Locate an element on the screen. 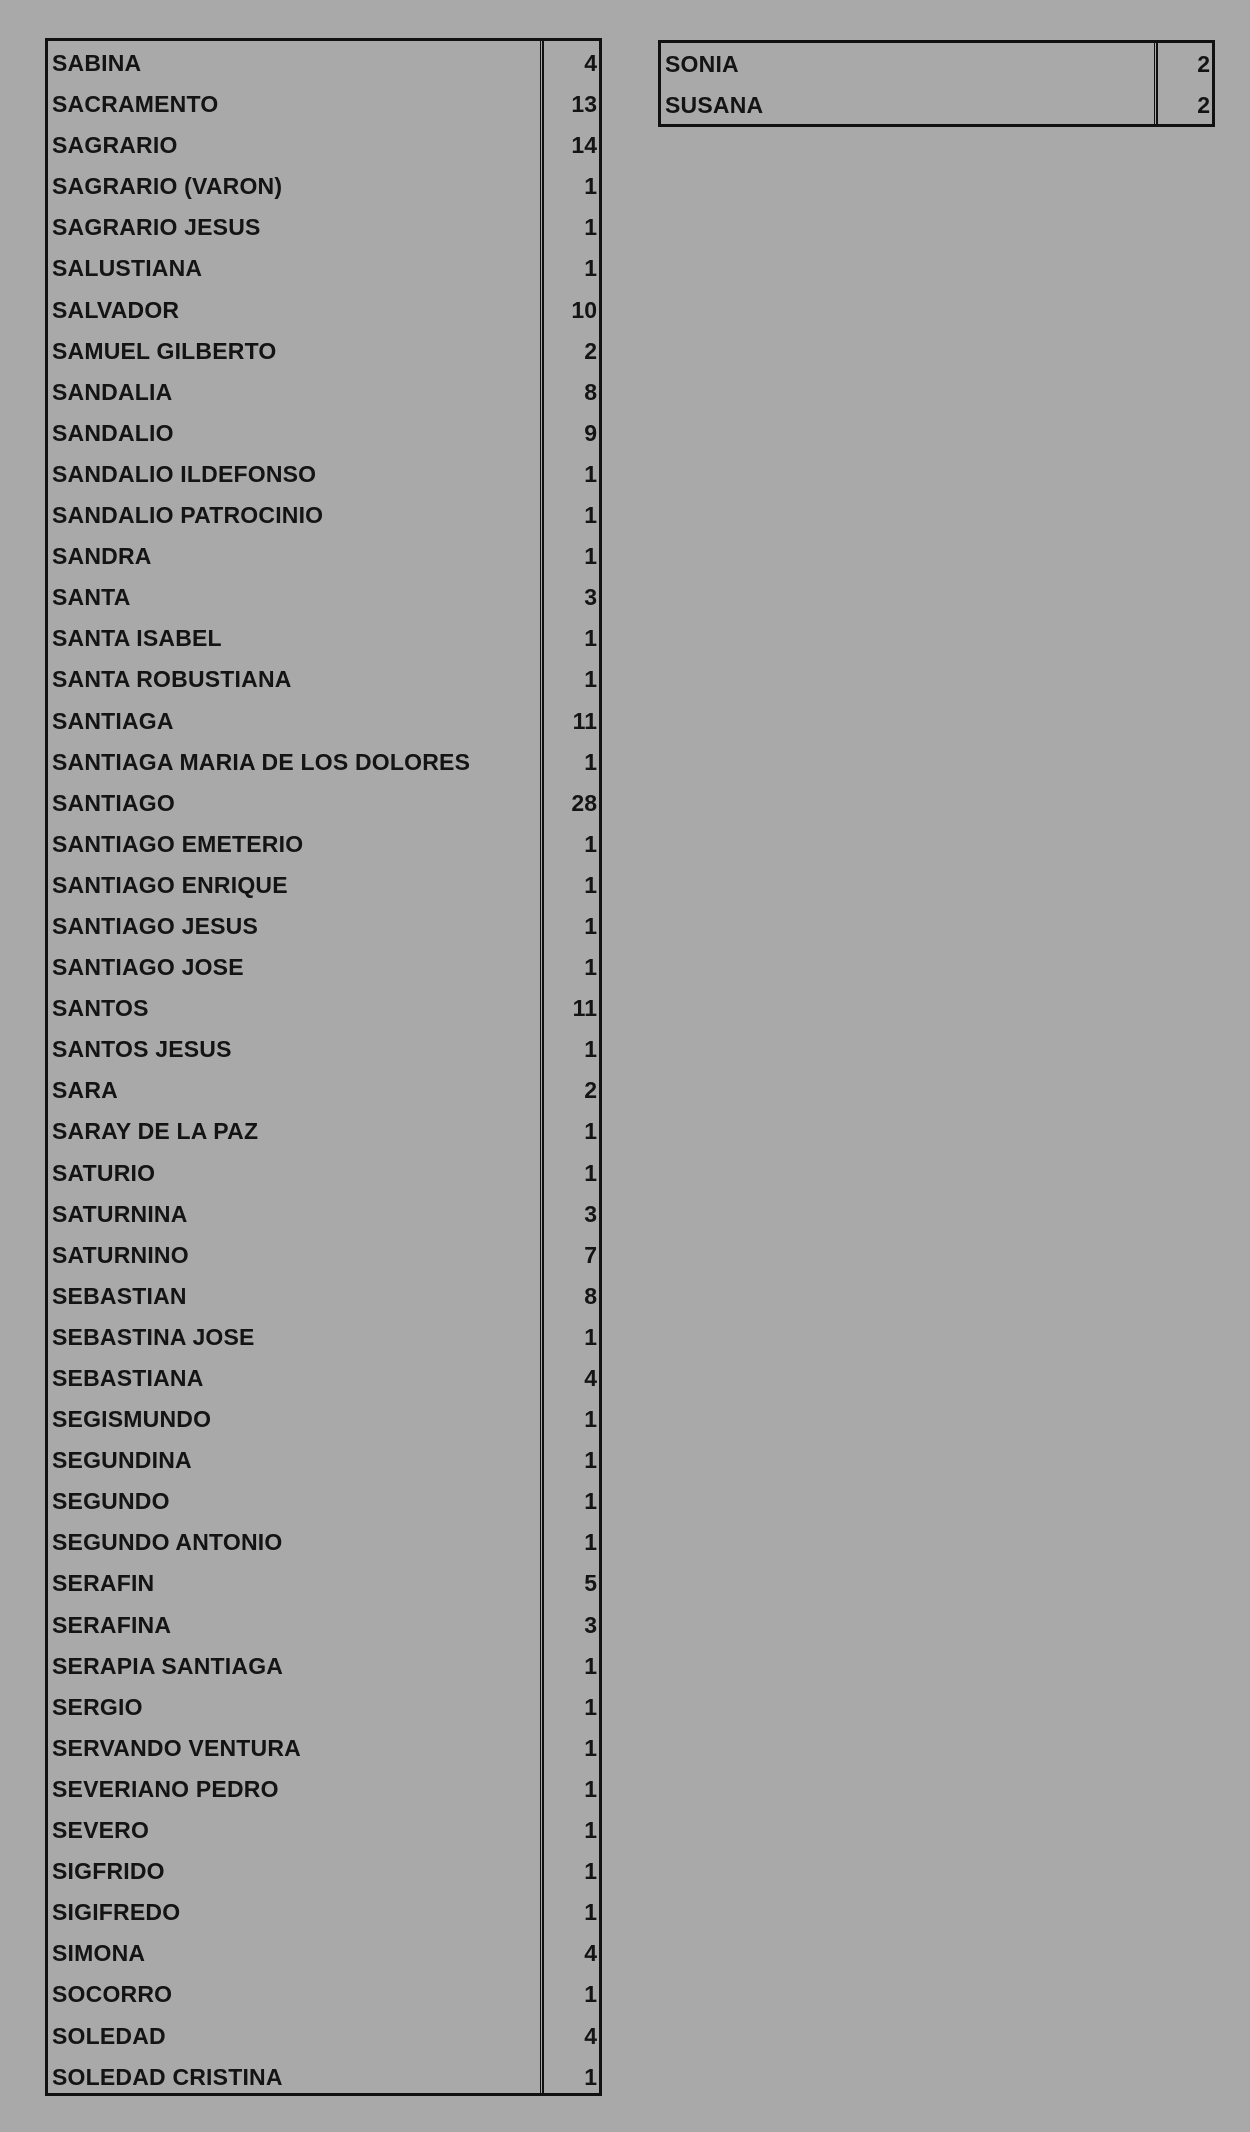  name-cell: SATURNINA is located at coordinates (120, 1213).